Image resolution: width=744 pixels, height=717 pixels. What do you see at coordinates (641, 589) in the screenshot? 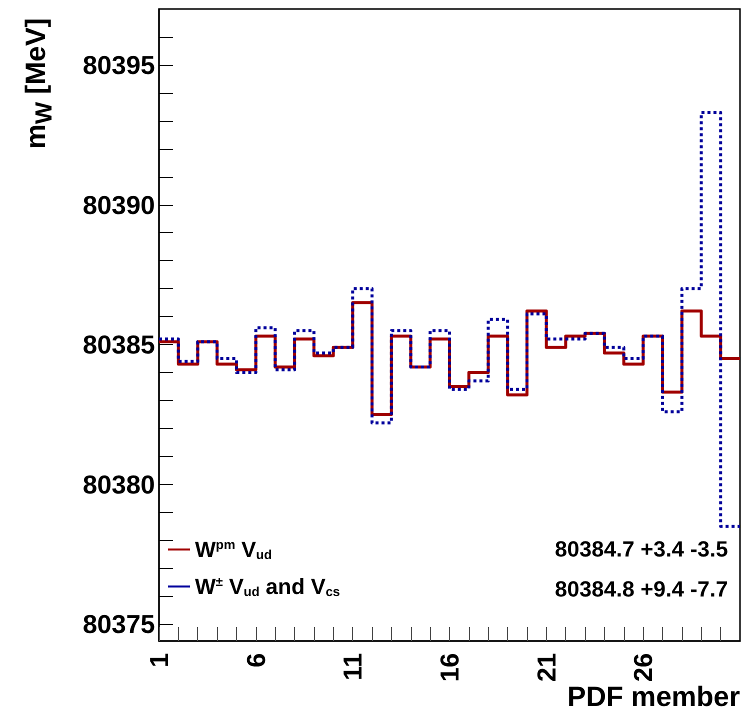
I see `annotation: 80384.8 +9.4 -7.7` at bounding box center [641, 589].